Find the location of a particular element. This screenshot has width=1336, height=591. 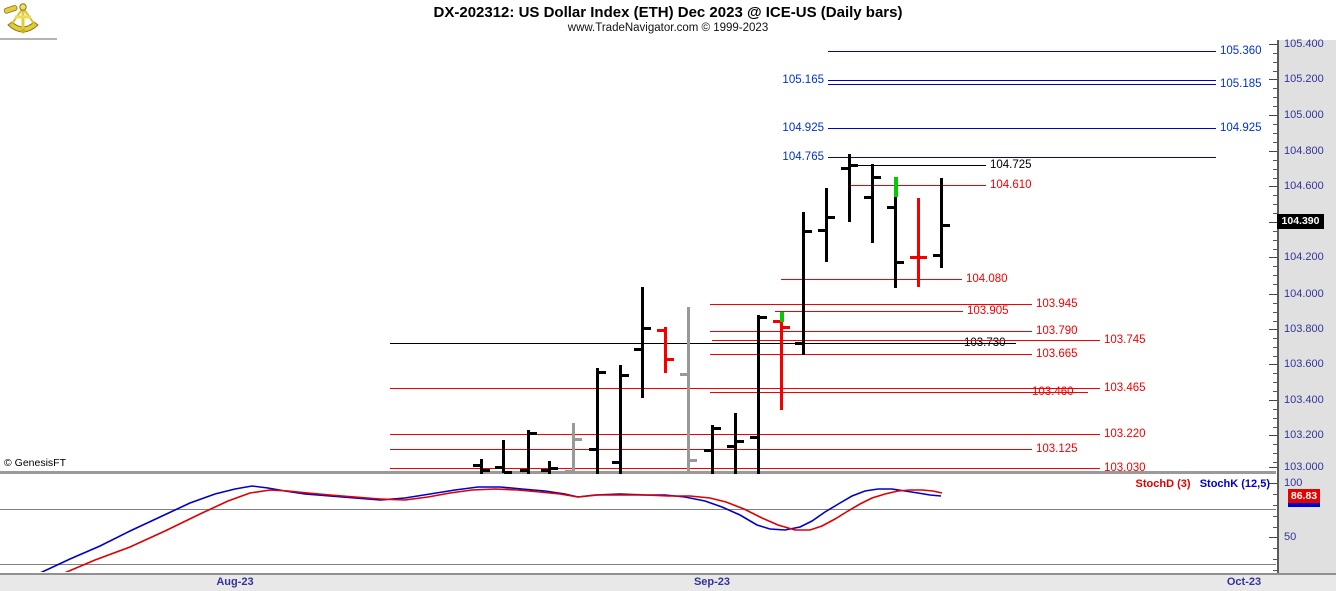

logo-underline is located at coordinates (28, 39).